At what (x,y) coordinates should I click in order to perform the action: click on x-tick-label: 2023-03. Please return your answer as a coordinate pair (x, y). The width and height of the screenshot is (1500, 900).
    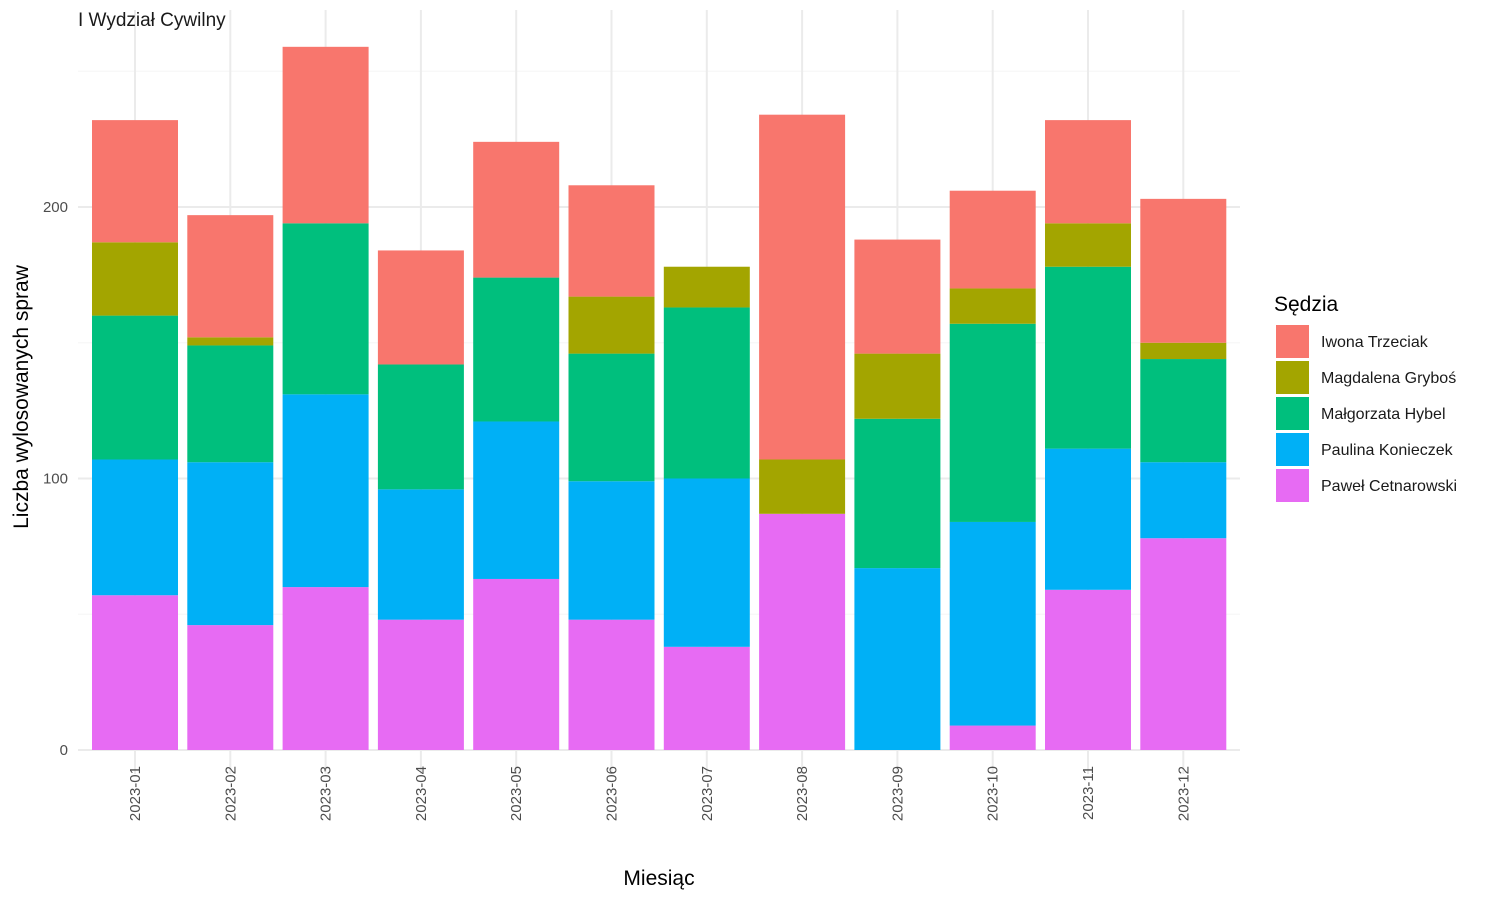
    Looking at the image, I should click on (326, 793).